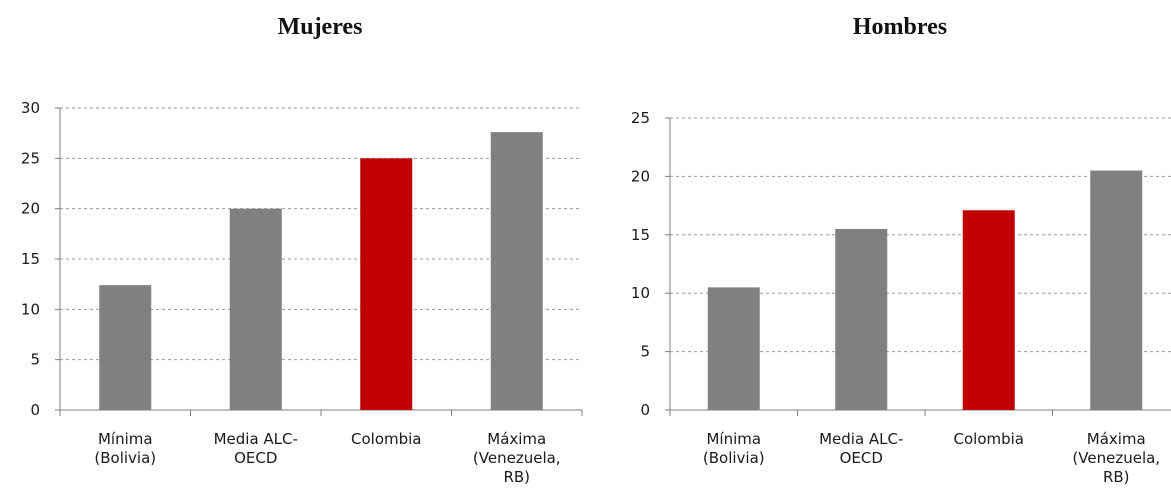  I want to click on y-tick-label: 30, so click(30, 108).